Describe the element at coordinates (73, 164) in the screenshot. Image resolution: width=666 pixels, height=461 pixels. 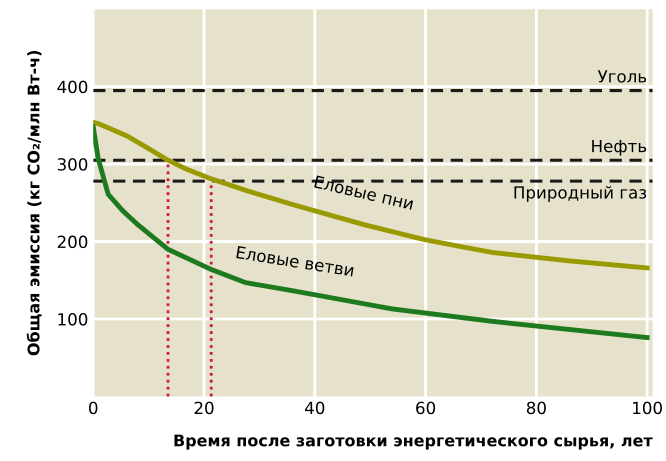
I see `y-tick-label: 300` at that location.